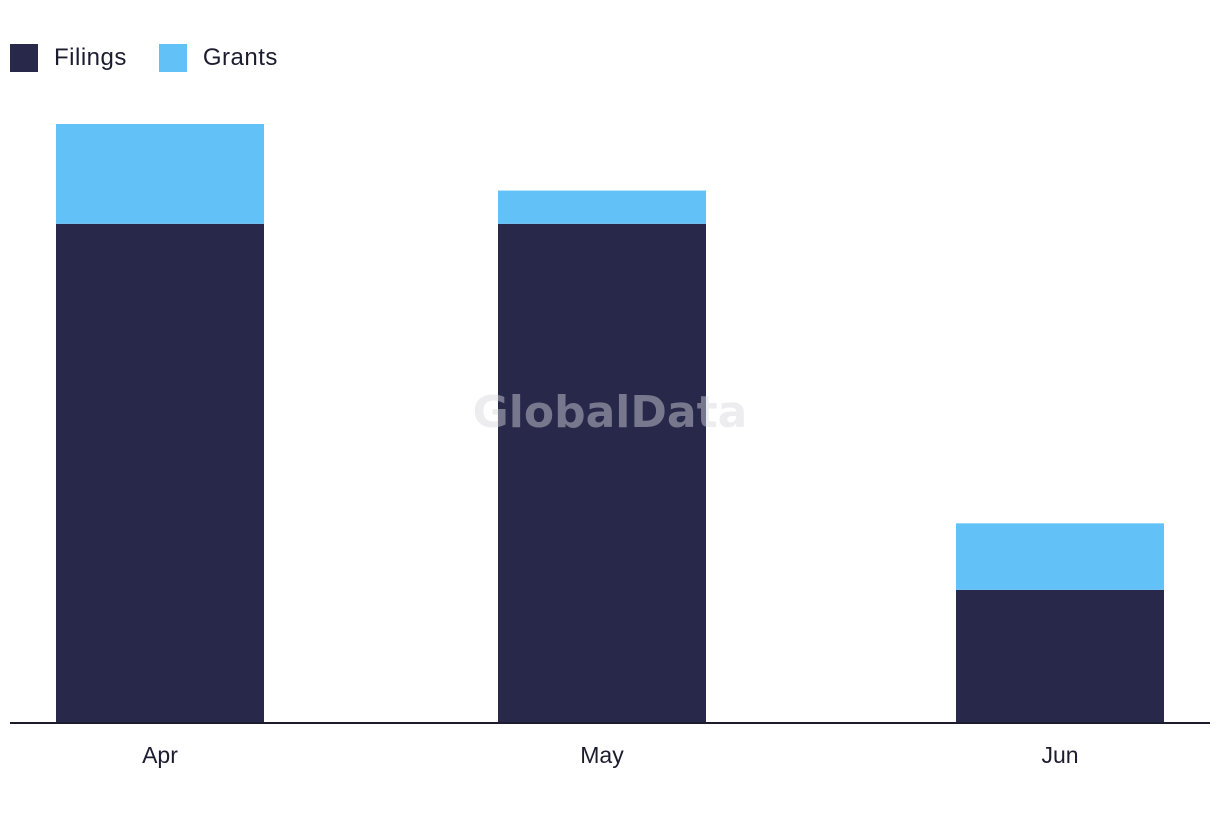 This screenshot has height=822, width=1220. What do you see at coordinates (90, 57) in the screenshot?
I see `legend-label-filings: Filings` at bounding box center [90, 57].